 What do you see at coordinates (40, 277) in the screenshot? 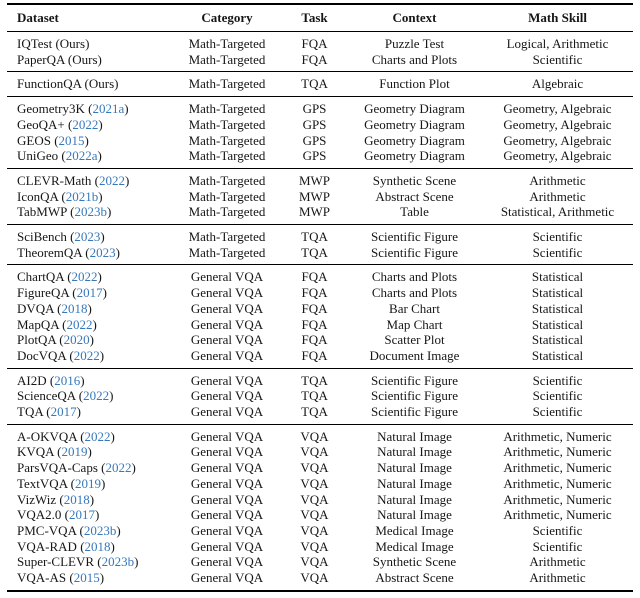
I see `dataset-name: ChartQA` at bounding box center [40, 277].